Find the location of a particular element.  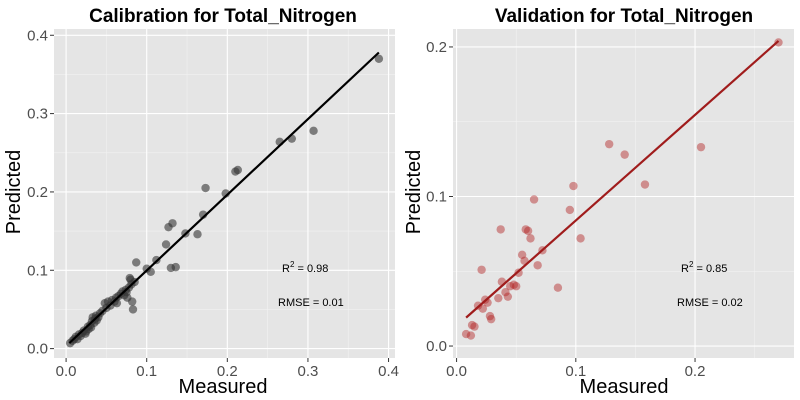

calibration-y-axis-title: Predicted is located at coordinates (14, 192).